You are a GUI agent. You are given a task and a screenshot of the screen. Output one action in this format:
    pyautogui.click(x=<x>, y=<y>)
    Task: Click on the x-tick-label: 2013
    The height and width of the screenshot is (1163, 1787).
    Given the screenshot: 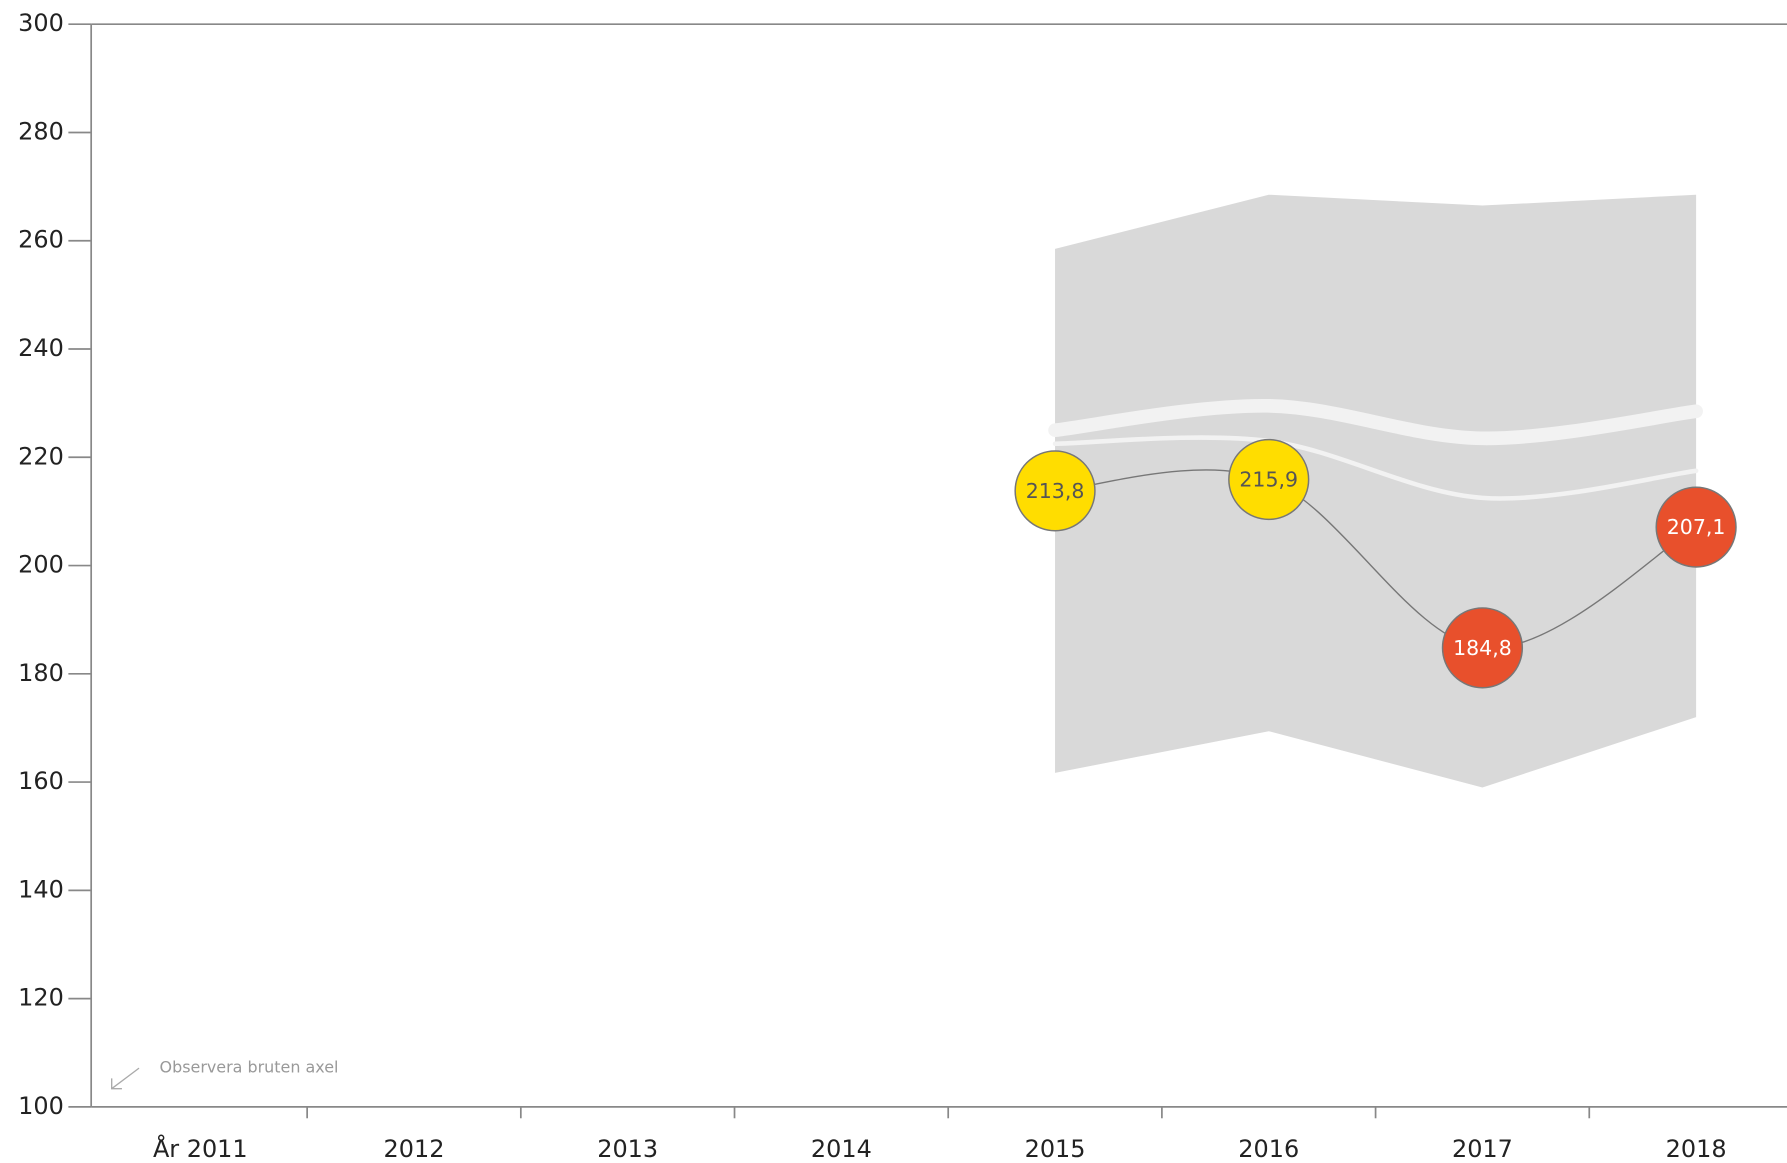 What is the action you would take?
    pyautogui.click(x=627, y=1149)
    